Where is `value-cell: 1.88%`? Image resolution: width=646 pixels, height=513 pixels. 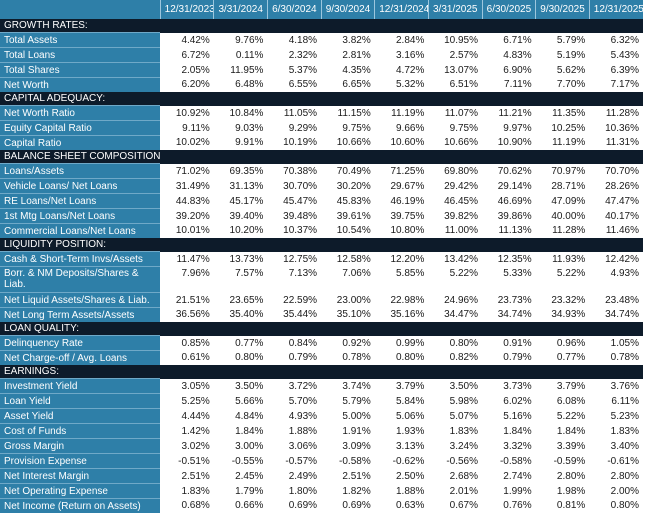 value-cell: 1.88% is located at coordinates (294, 431).